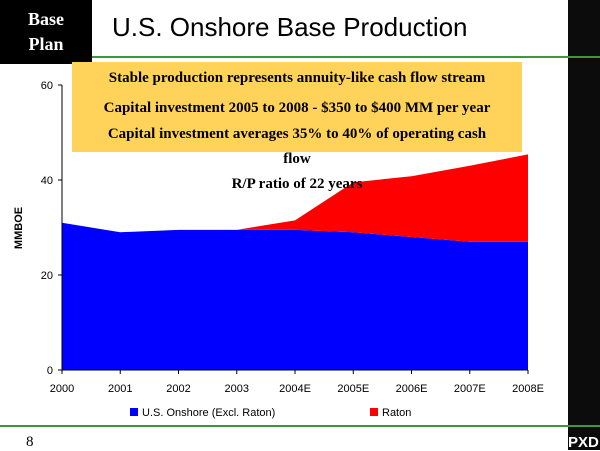  Describe the element at coordinates (353, 389) in the screenshot. I see `x-tick-label: 2005E` at that location.